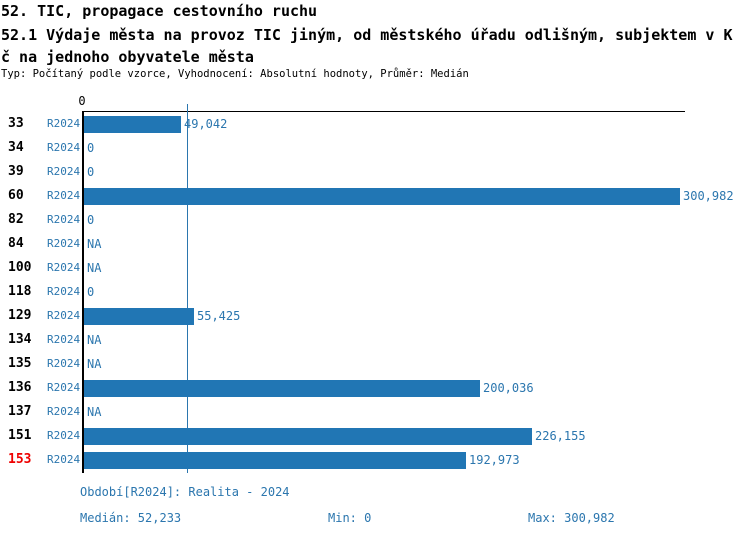 This screenshot has height=534, width=750. I want to click on row-category-label: 137, so click(20, 411).